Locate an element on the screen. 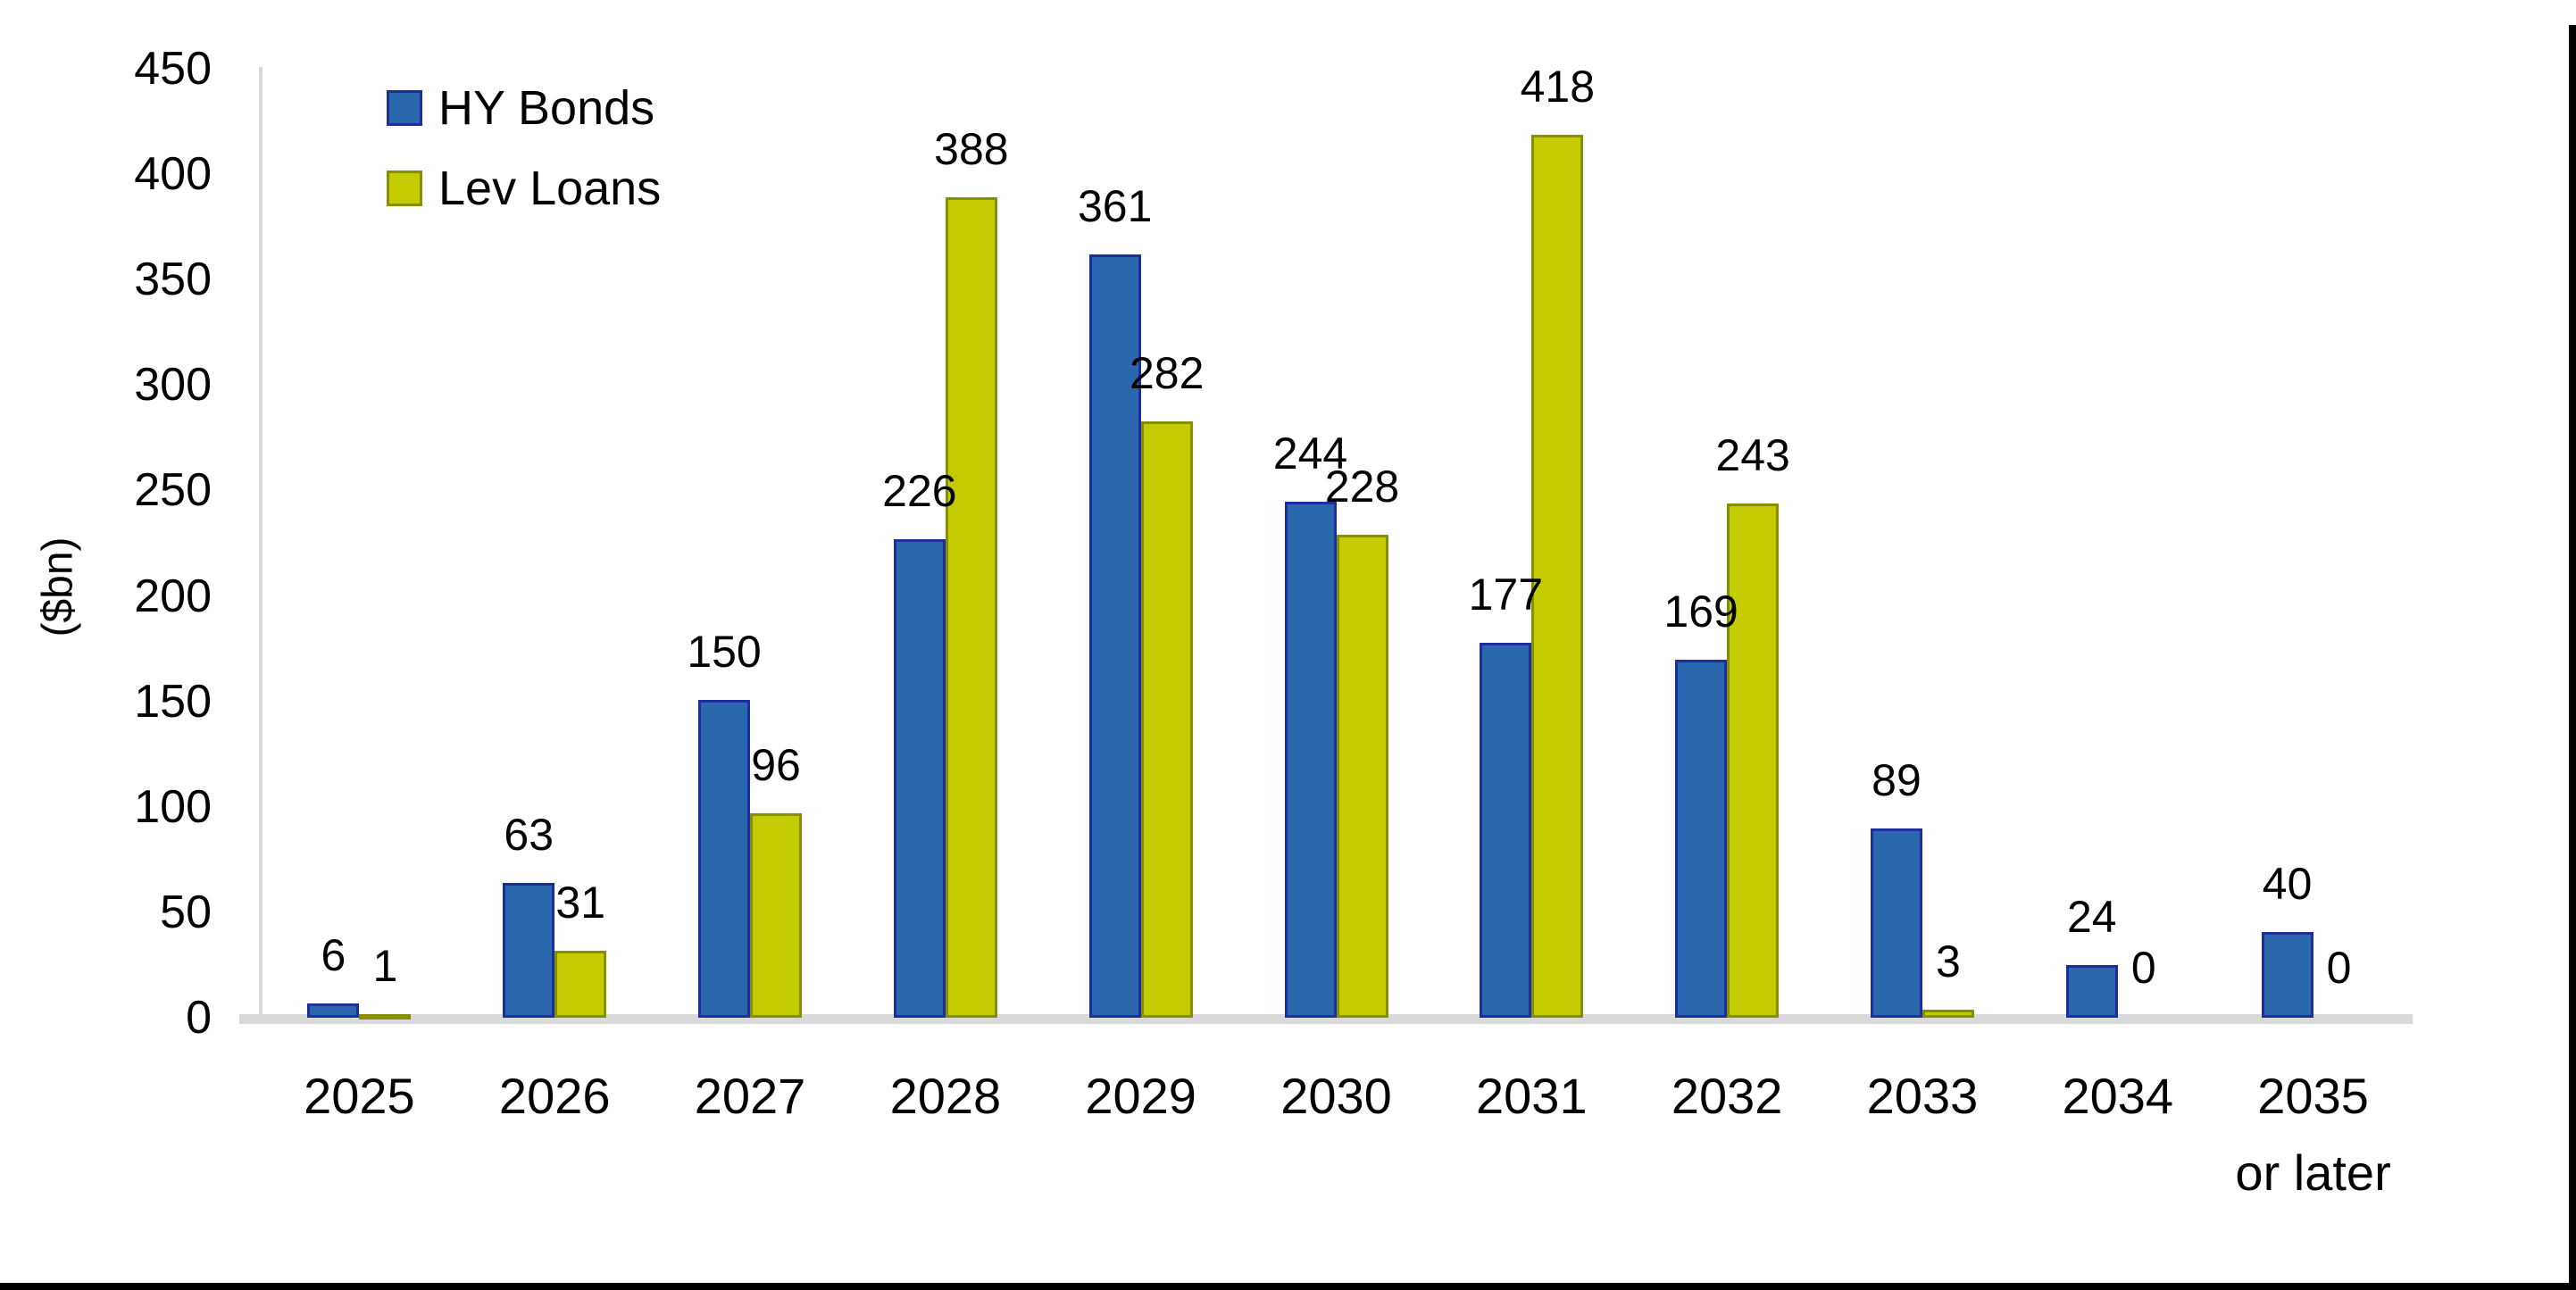  data-label-lev-loans-2025: 1 is located at coordinates (385, 966).